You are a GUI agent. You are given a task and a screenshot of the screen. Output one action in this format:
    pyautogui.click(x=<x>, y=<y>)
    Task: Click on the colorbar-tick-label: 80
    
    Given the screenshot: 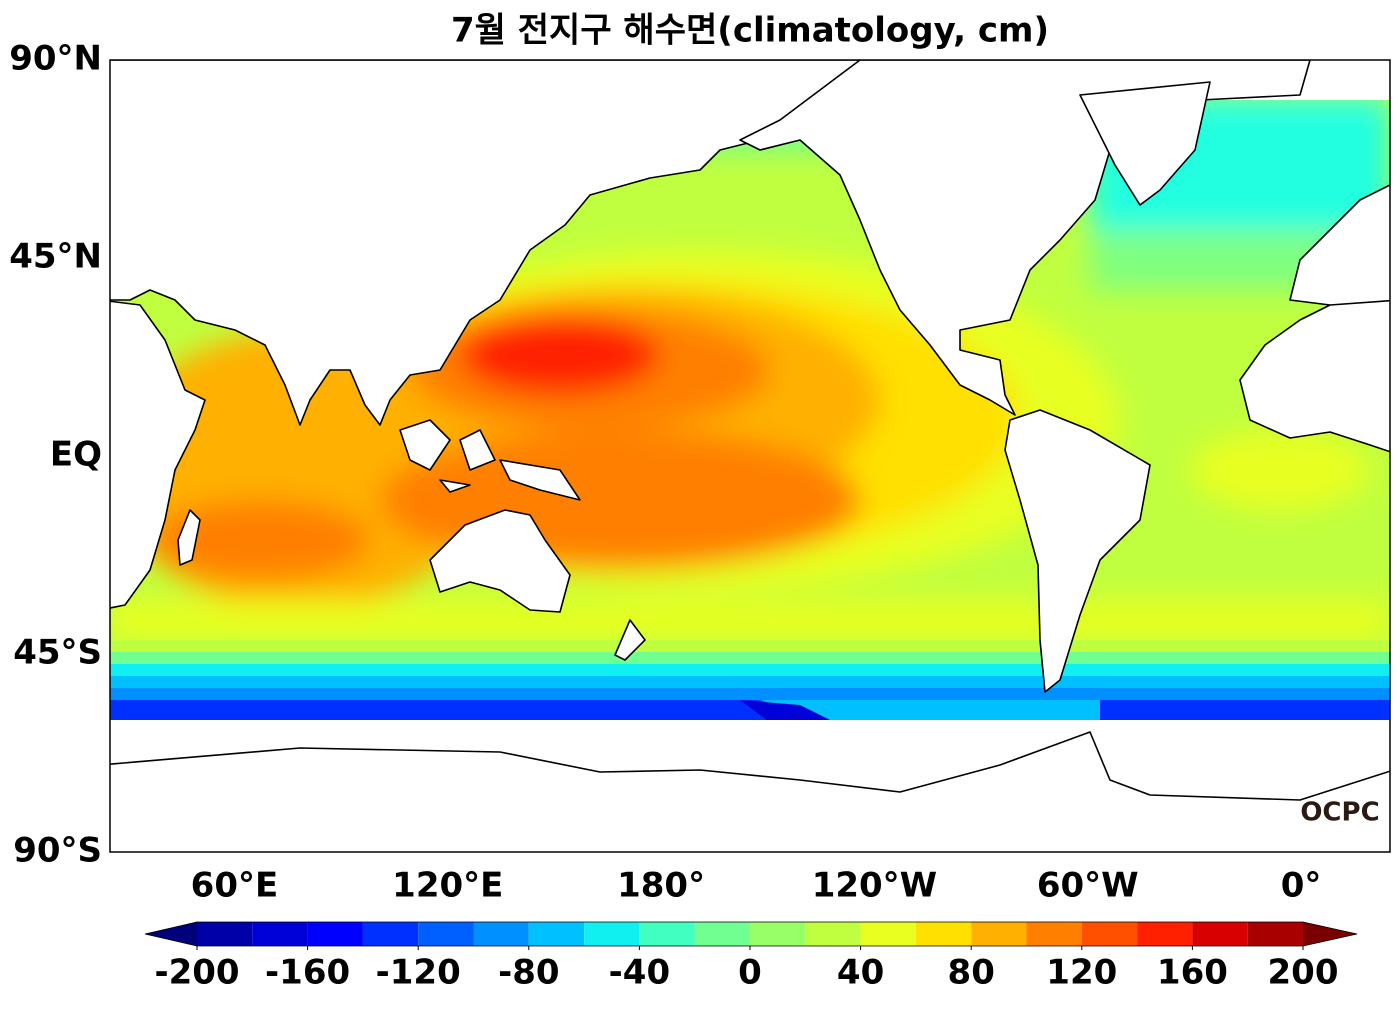 What is the action you would take?
    pyautogui.click(x=971, y=973)
    